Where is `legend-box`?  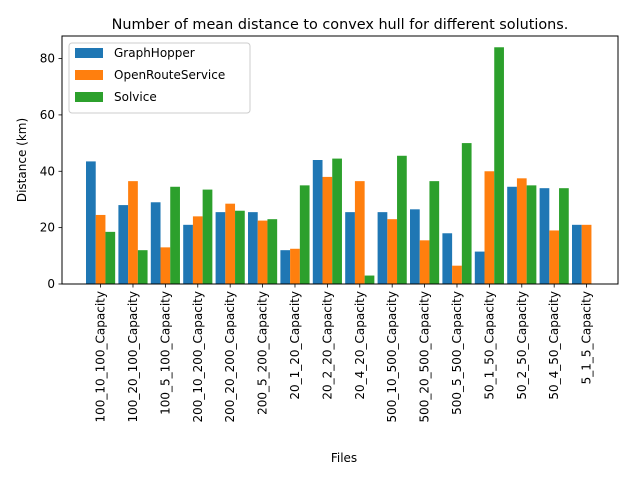 legend-box is located at coordinates (159, 78).